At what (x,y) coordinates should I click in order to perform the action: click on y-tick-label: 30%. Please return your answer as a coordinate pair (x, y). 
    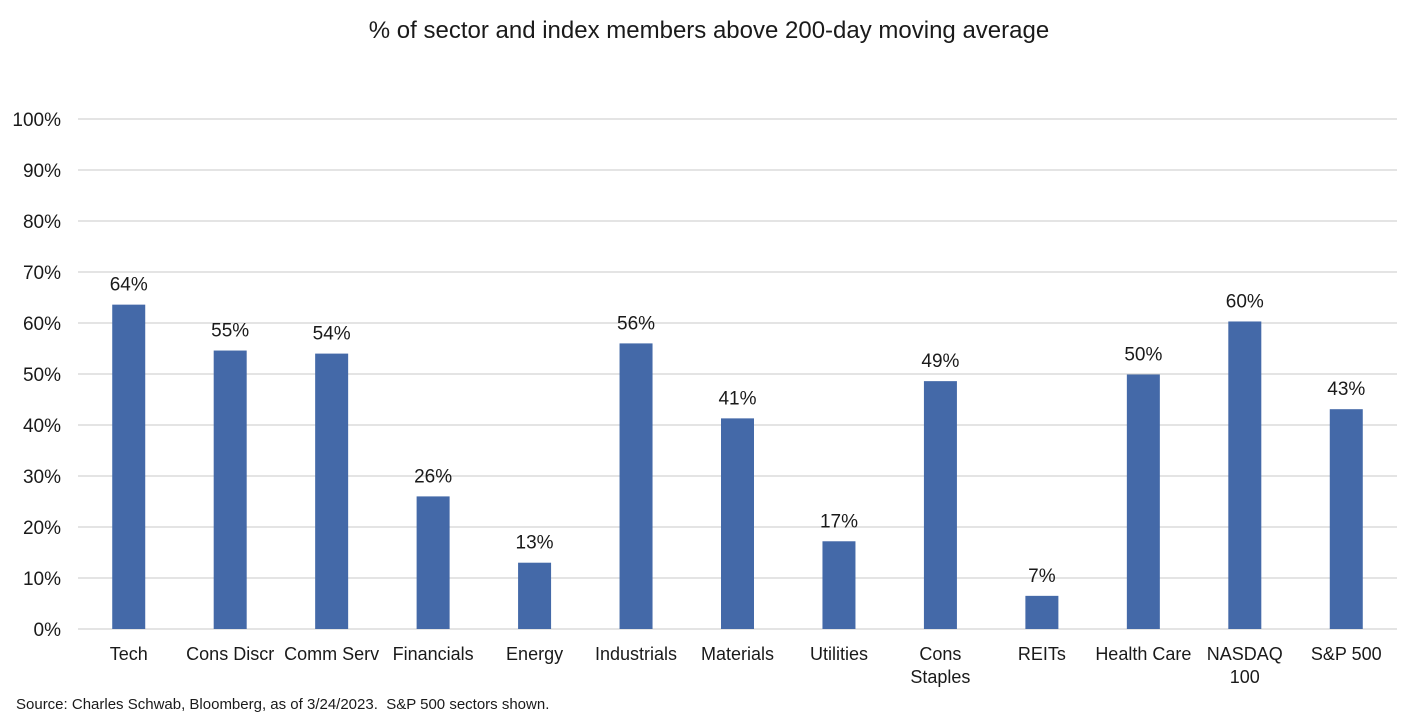
    Looking at the image, I should click on (42, 477).